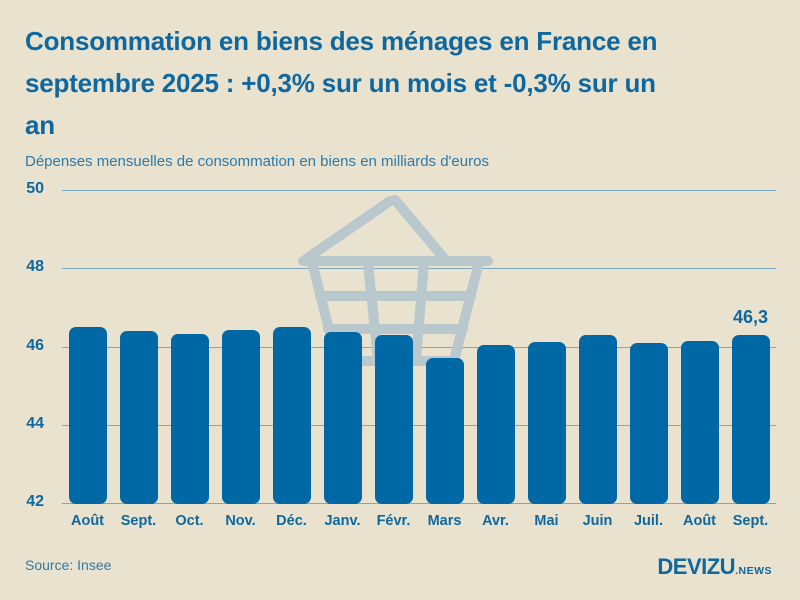  Describe the element at coordinates (291, 521) in the screenshot. I see `x-axis-label-4: Déc.` at that location.